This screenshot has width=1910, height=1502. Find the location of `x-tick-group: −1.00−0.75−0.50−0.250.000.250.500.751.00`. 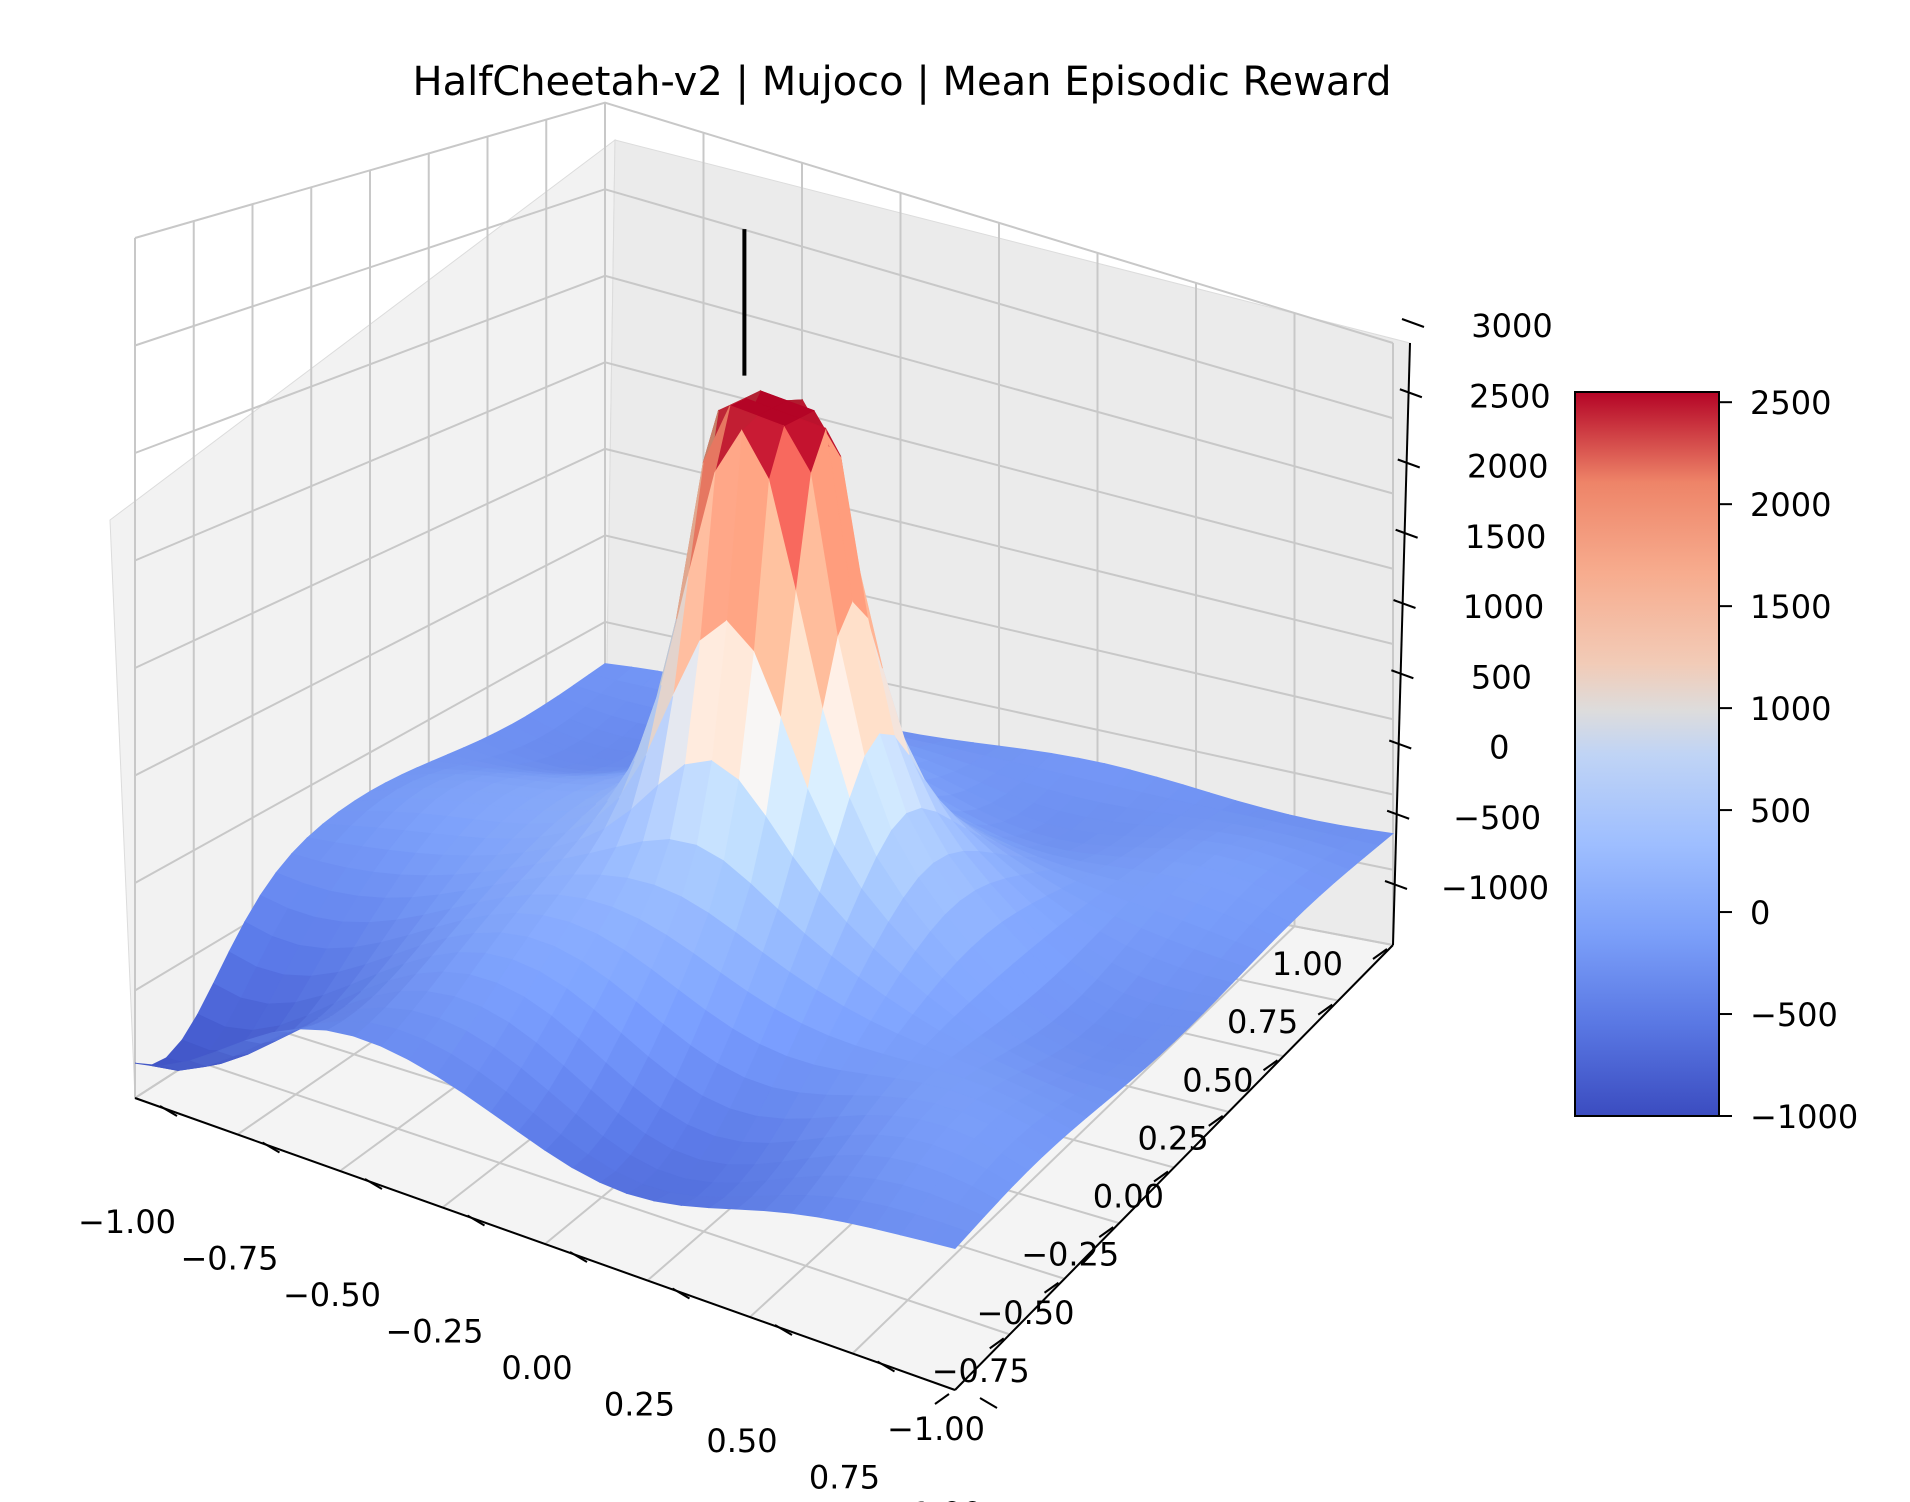

x-tick-group: −1.00−0.75−0.50−0.250.000.250.500.751.00 is located at coordinates (538, 1303).